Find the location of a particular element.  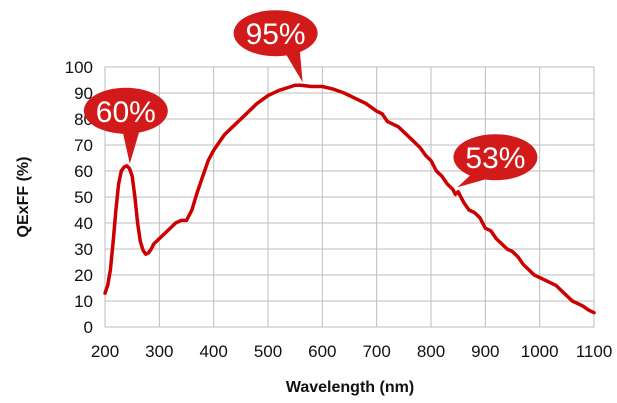

x-tick-label: 1000 is located at coordinates (540, 351).